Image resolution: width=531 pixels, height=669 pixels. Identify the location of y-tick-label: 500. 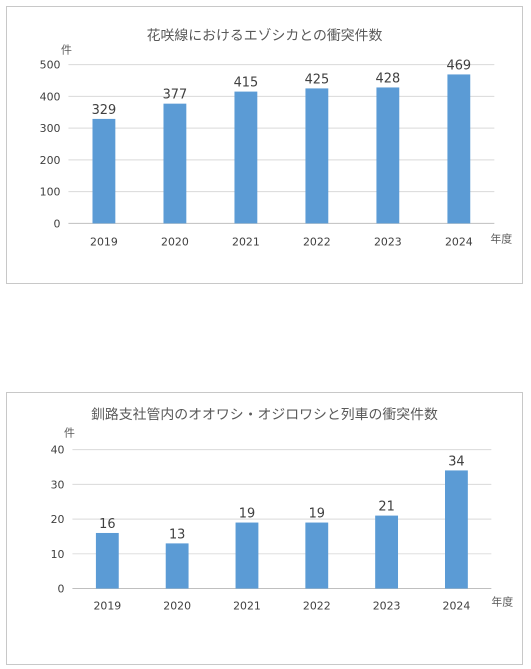
(50, 65).